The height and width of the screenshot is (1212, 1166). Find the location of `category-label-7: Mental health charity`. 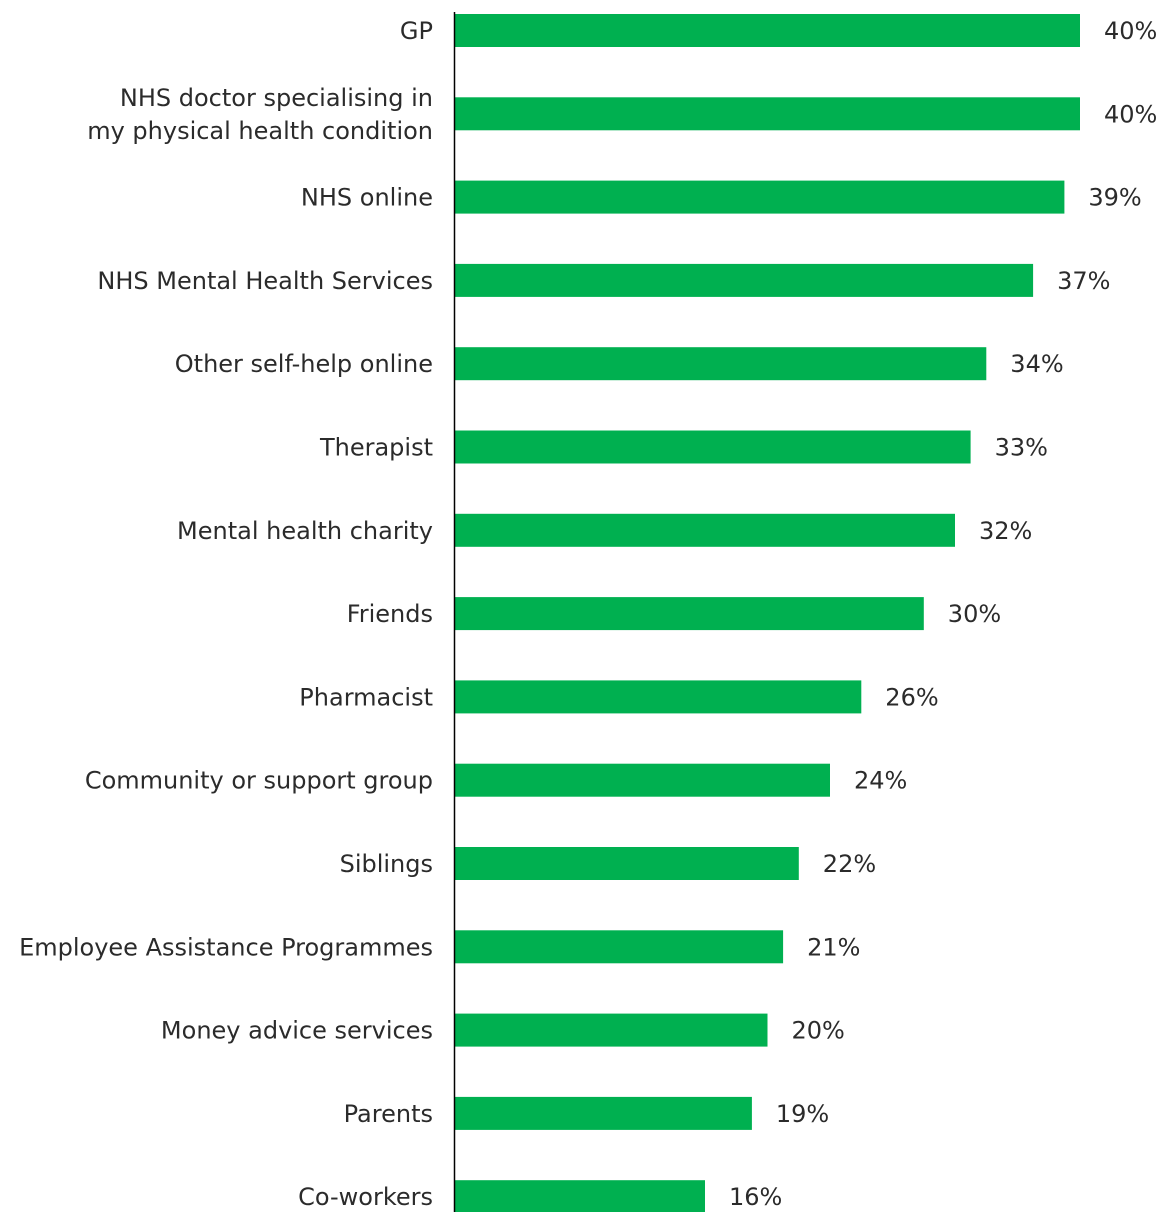

category-label-7: Mental health charity is located at coordinates (305, 531).